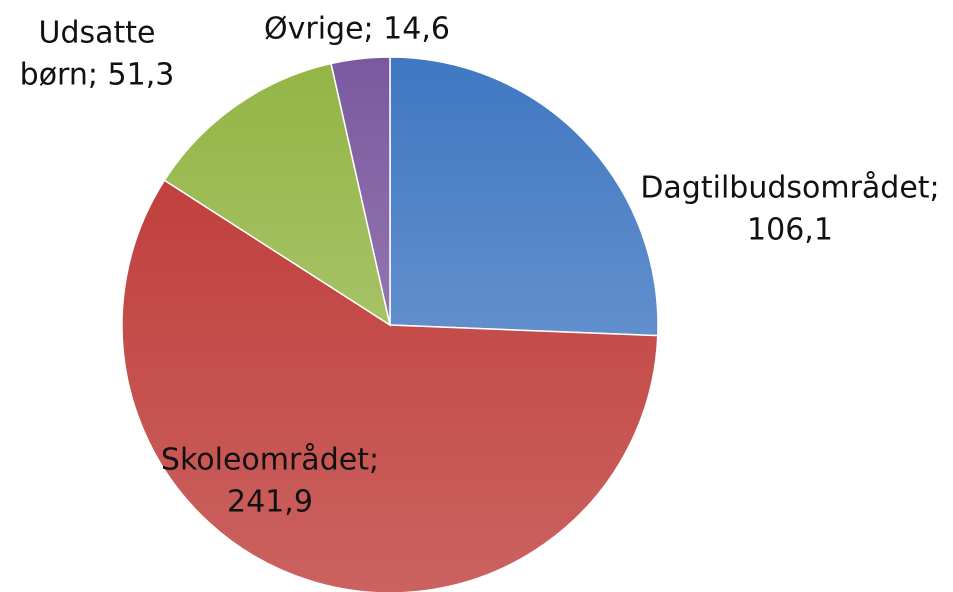  Describe the element at coordinates (97, 33) in the screenshot. I see `data-label: Udsatte` at that location.